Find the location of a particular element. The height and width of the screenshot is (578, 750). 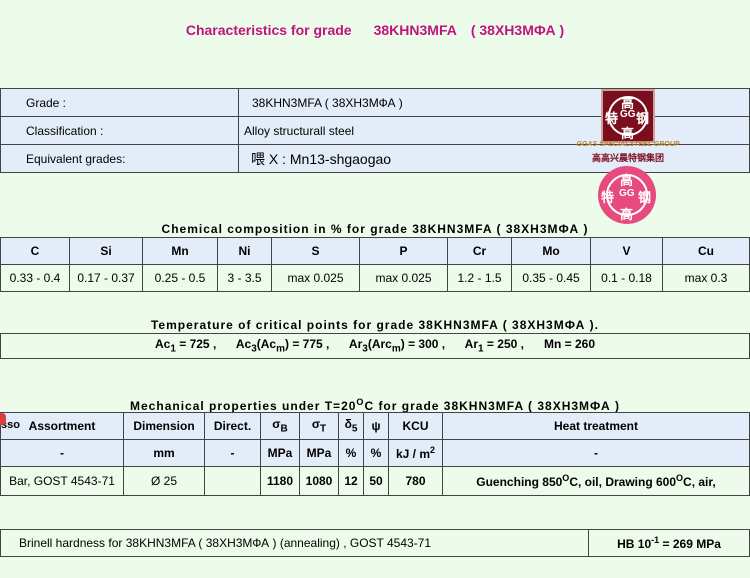

brinell-value: HB 10-1 = 269 MPa is located at coordinates (669, 543).